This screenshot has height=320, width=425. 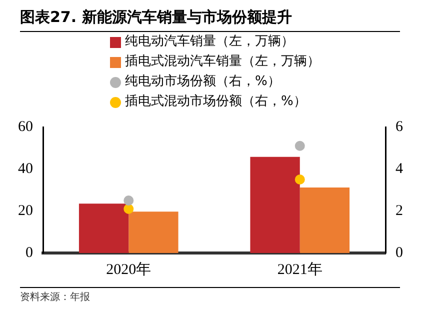 What do you see at coordinates (202, 82) in the screenshot?
I see `legend-label: 纯电动市场份额（右，%）` at bounding box center [202, 82].